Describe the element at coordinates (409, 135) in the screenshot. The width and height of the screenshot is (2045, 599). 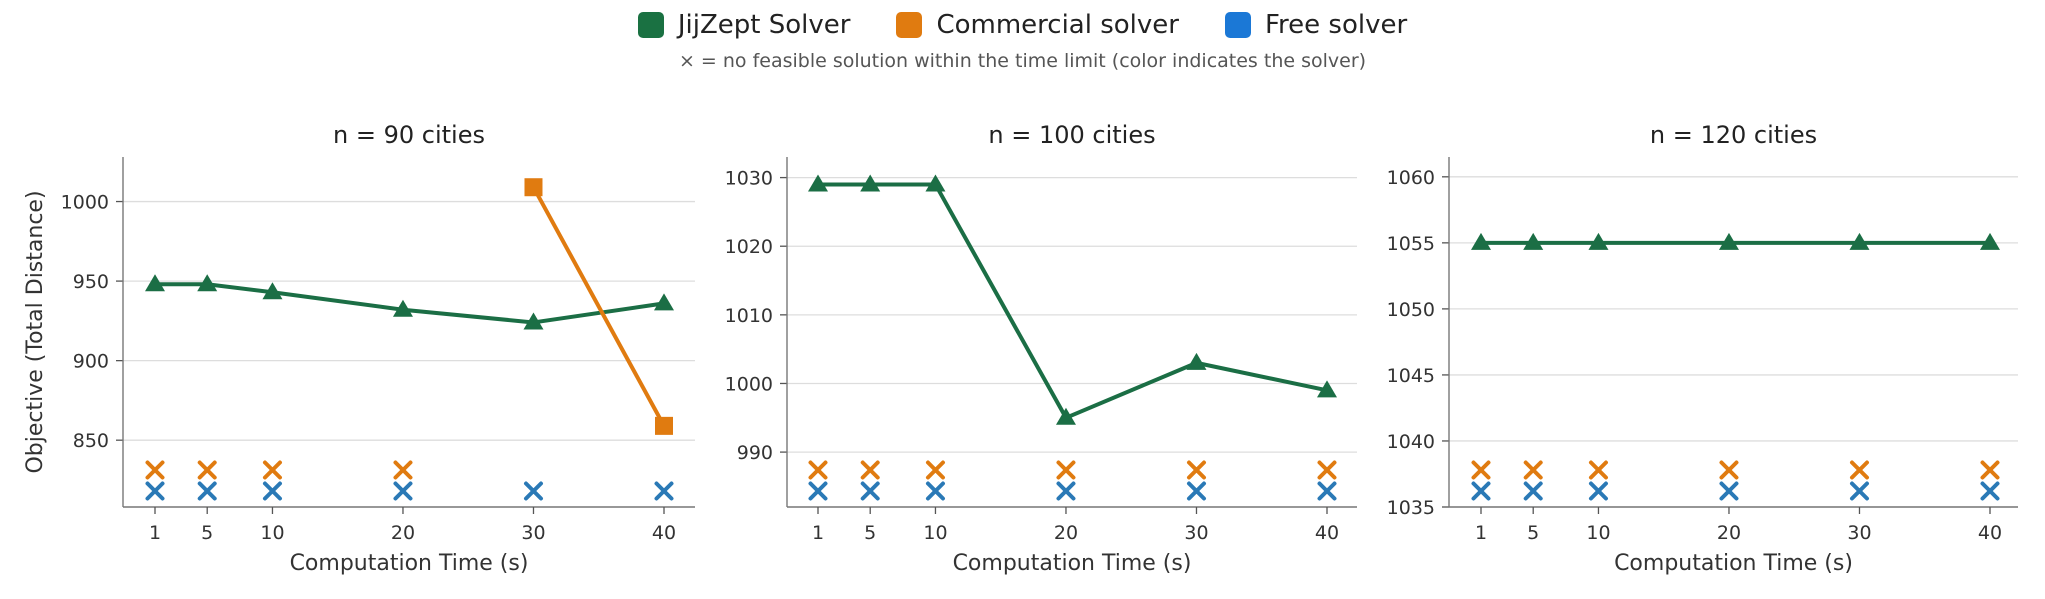
I see `panel-title: n = 90 cities` at that location.